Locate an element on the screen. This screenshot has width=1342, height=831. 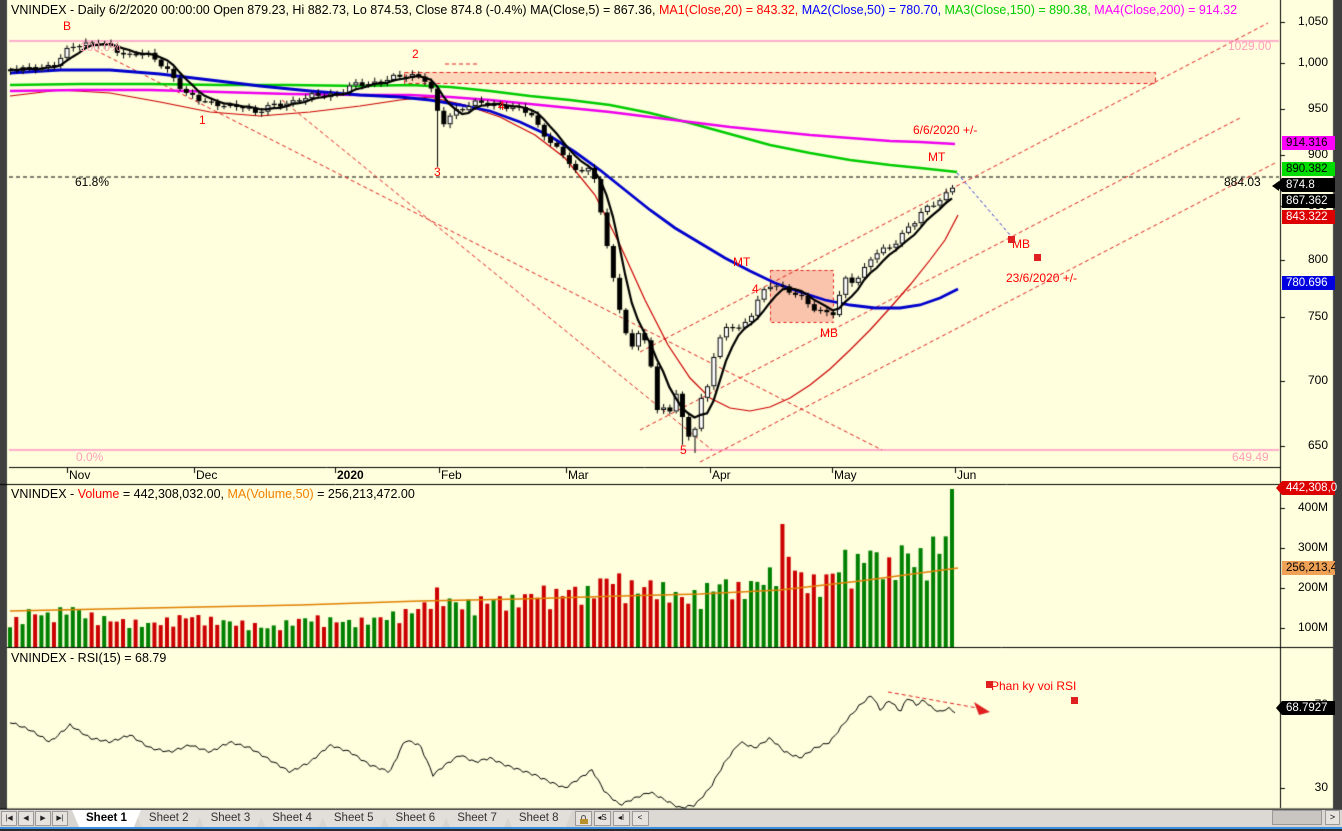
sheet-nav-last-button: ▶| is located at coordinates (60, 818).